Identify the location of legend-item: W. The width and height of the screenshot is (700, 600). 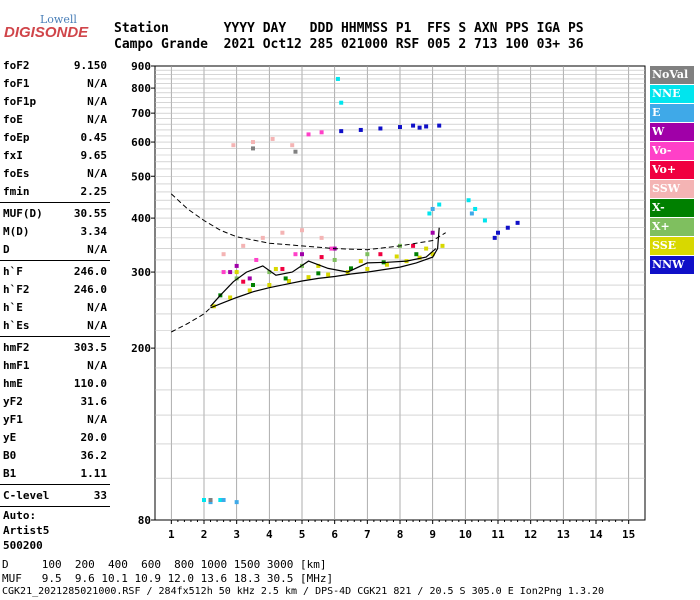
(672, 132).